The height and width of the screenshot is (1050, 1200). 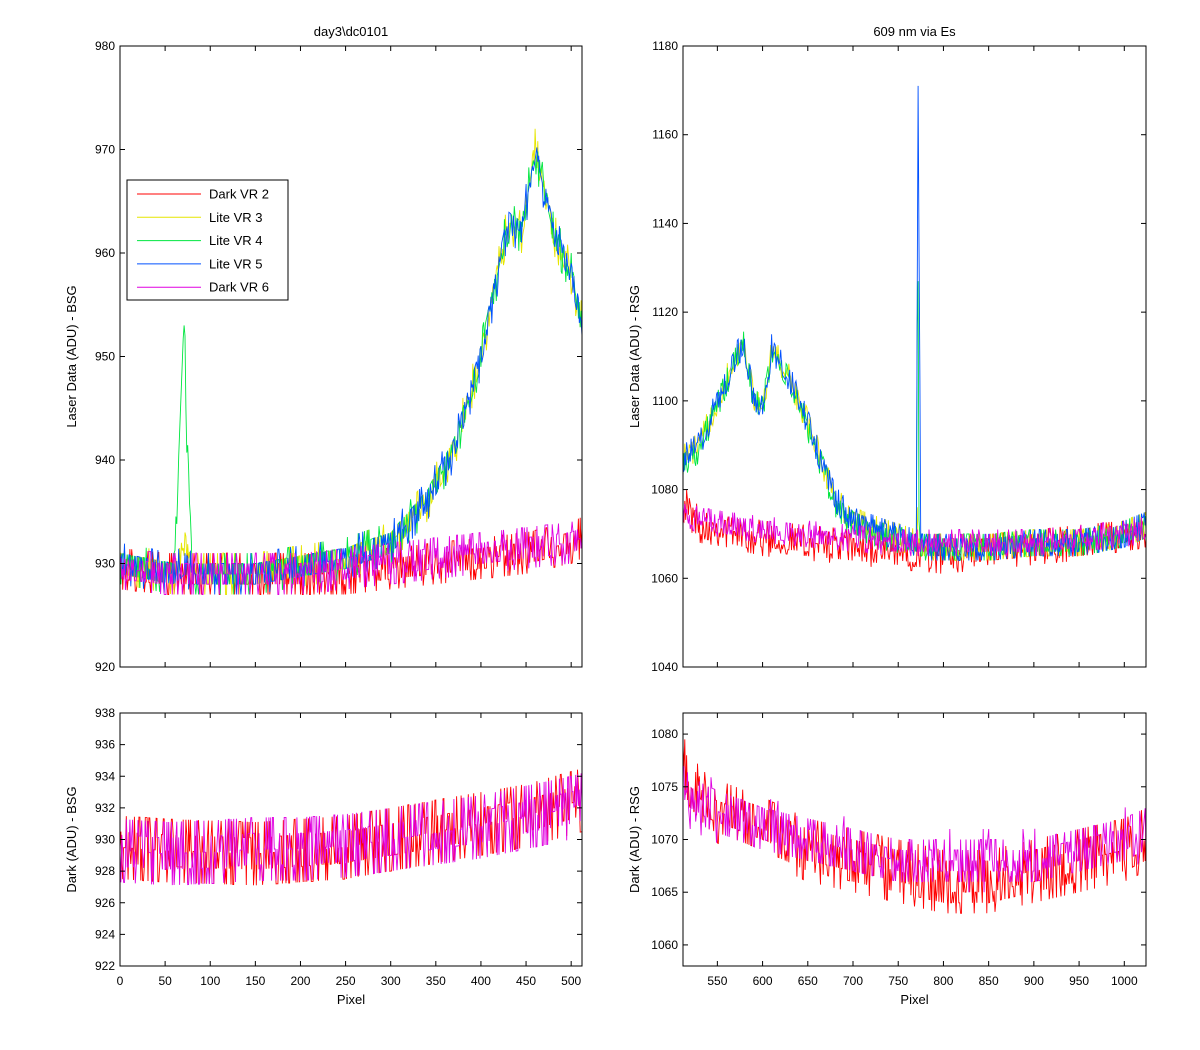 What do you see at coordinates (989, 981) in the screenshot?
I see `x-tick-label: 850` at bounding box center [989, 981].